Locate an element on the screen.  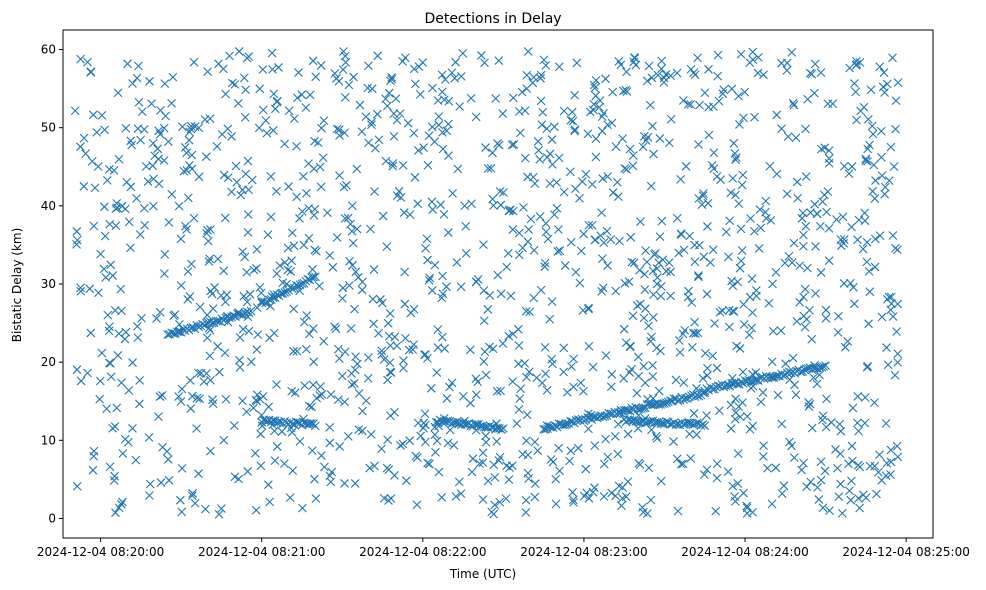
x-axis-label: Time (UTC) is located at coordinates (482, 574).